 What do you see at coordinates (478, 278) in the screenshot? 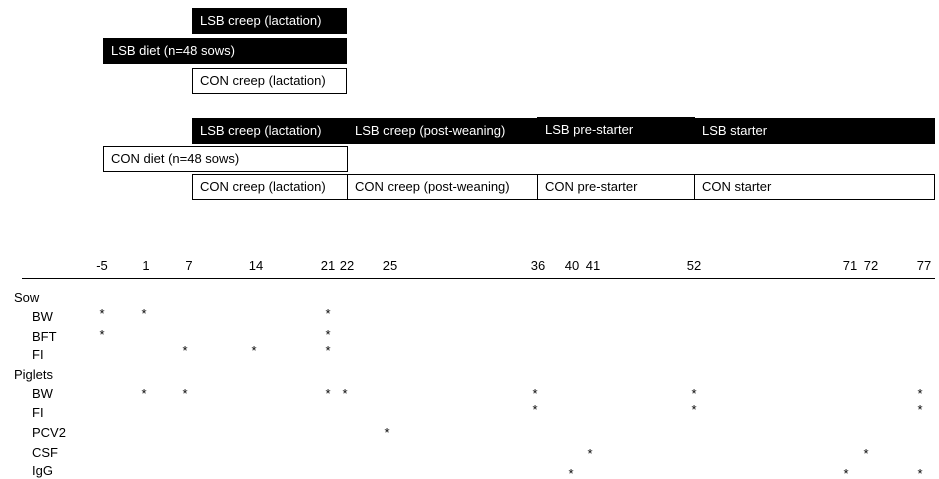
I see `timeline-axis-line` at bounding box center [478, 278].